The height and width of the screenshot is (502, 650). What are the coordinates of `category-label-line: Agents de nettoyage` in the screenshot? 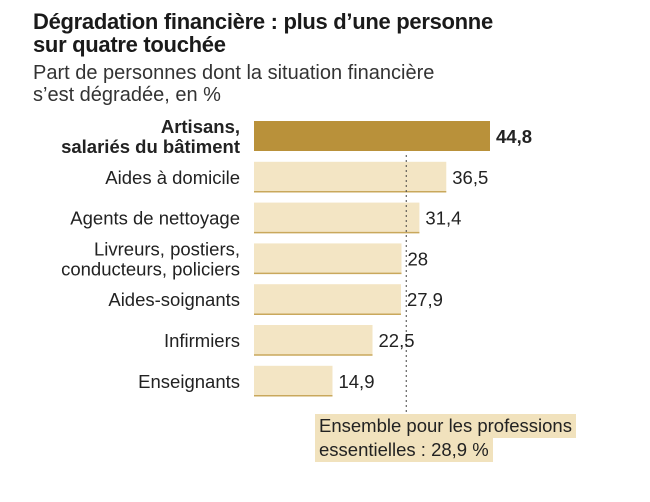 It's located at (155, 218).